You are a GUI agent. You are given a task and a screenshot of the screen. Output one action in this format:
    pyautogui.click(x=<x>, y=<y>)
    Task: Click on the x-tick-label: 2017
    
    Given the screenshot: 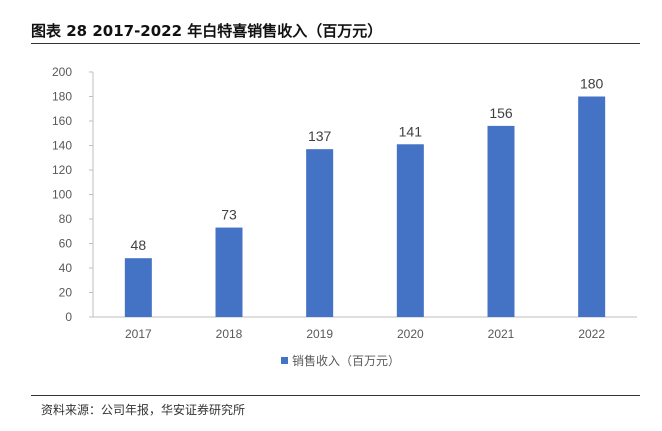 What is the action you would take?
    pyautogui.click(x=138, y=334)
    